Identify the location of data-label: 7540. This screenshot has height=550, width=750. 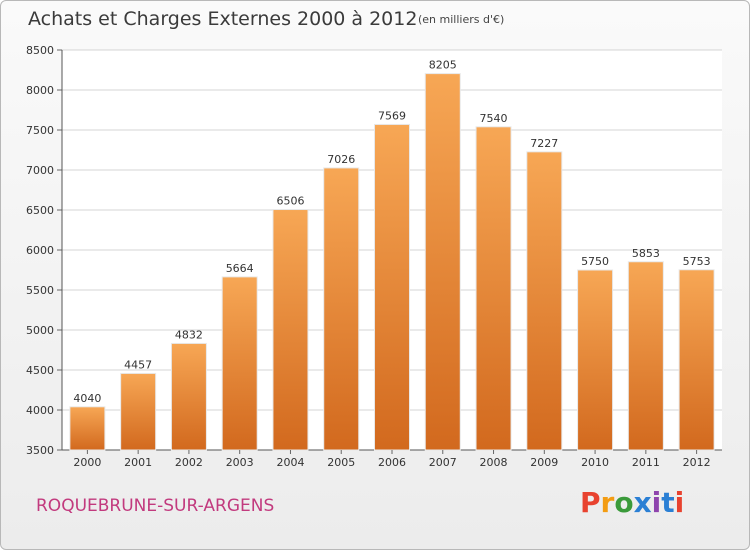
(494, 118).